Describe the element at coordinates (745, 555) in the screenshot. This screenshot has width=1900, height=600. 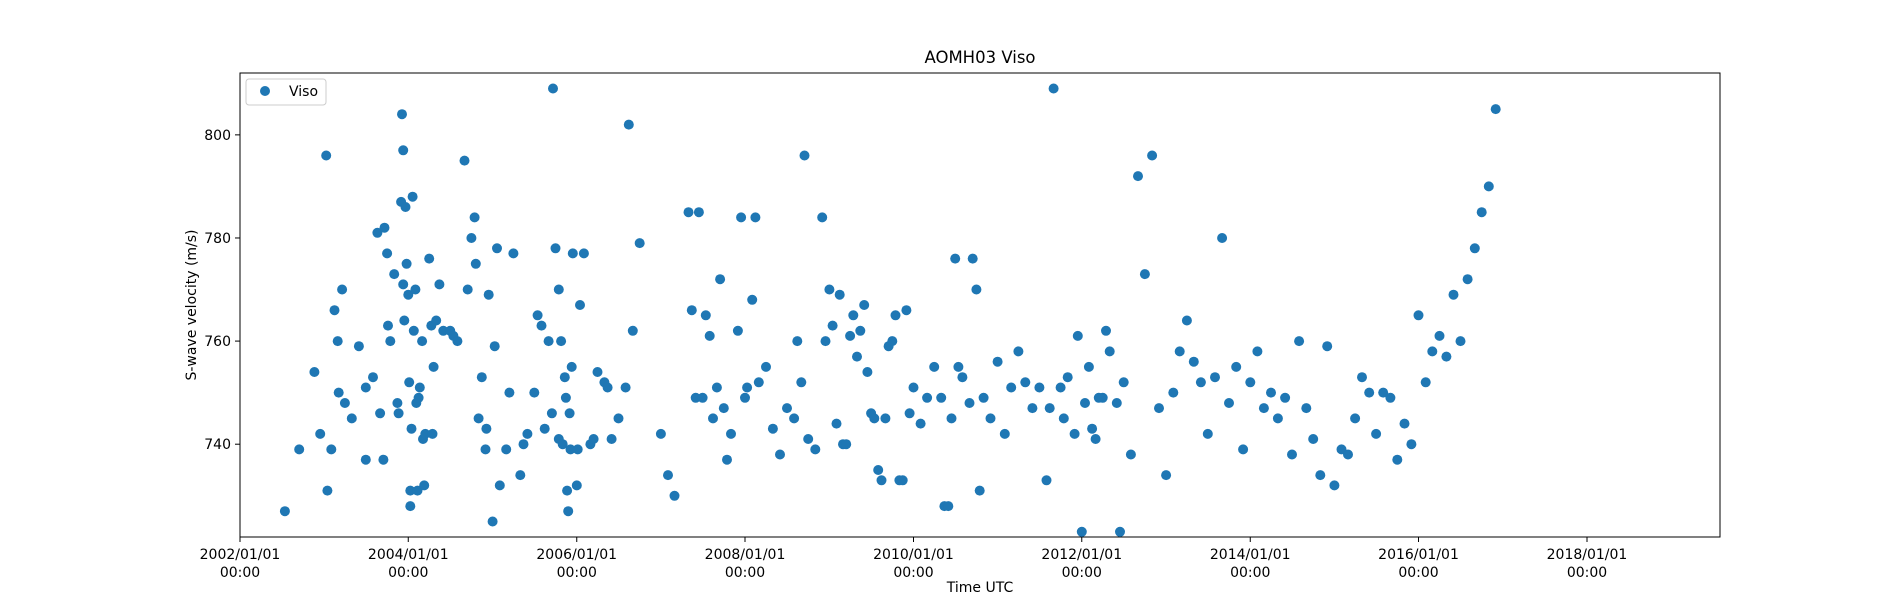
I see `x-tick-label: 2008/01/01` at that location.